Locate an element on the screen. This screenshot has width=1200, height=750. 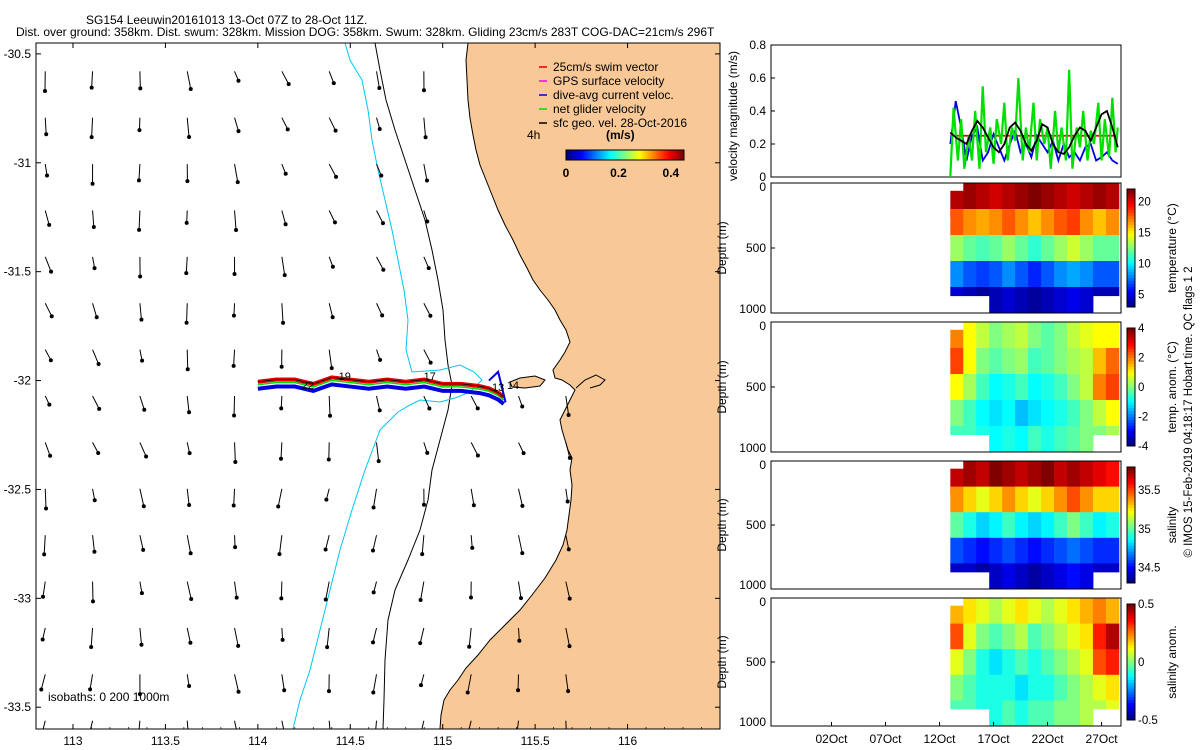
depth-ylabel: Depth (m) is located at coordinates (722, 247).